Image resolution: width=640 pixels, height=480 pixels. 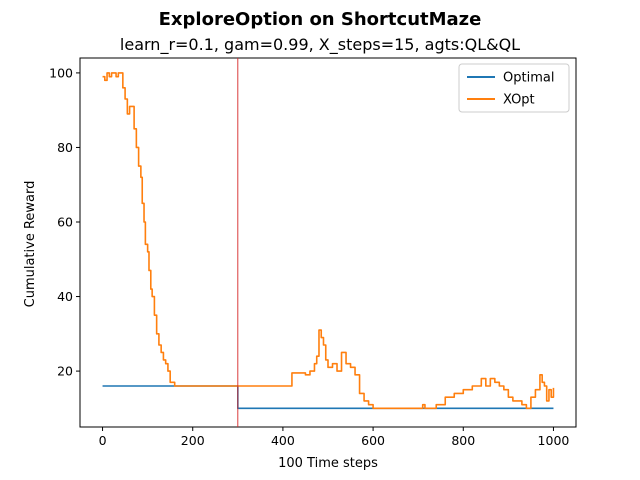 What do you see at coordinates (65, 296) in the screenshot?
I see `y-tick-label: 40` at bounding box center [65, 296].